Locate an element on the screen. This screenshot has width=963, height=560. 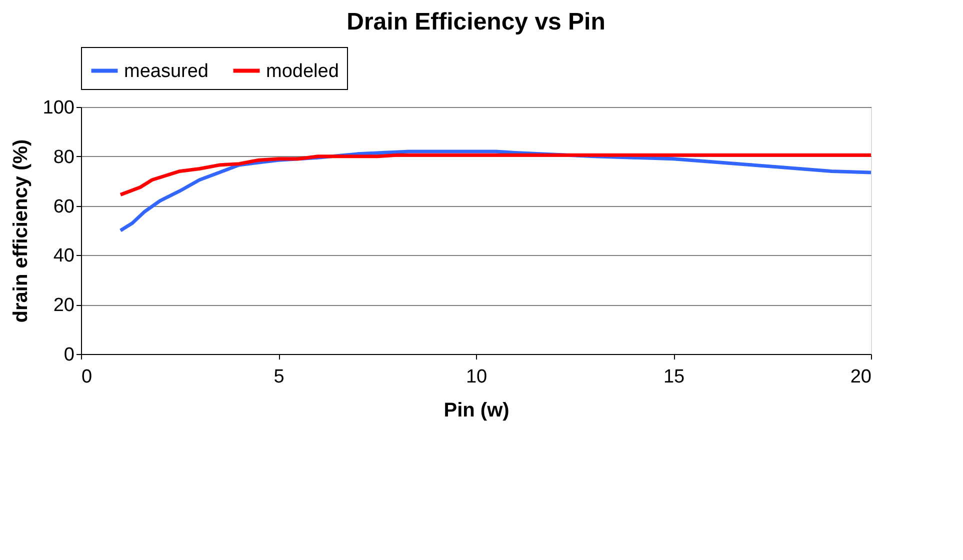
y-tick-label: 60 is located at coordinates (63, 207).